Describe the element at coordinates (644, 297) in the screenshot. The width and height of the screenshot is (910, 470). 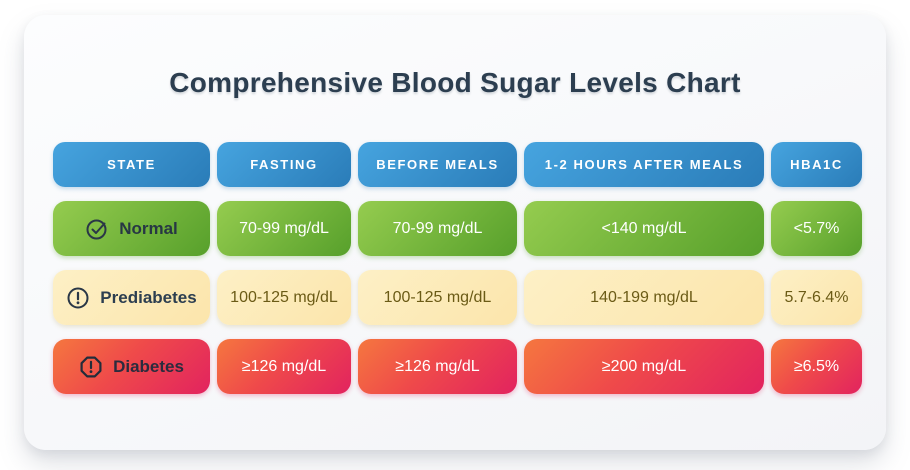
I see `cell-prediabetes-after-meals: 140-199 mg/dL` at that location.